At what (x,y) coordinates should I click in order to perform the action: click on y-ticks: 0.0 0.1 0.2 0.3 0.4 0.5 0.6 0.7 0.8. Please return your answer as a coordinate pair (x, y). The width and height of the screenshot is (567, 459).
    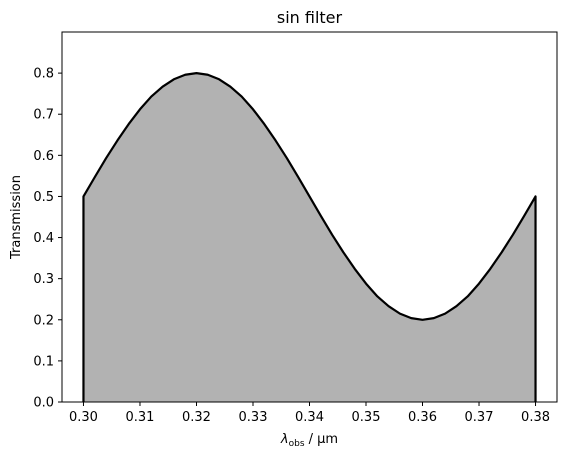
    Looking at the image, I should click on (47, 239).